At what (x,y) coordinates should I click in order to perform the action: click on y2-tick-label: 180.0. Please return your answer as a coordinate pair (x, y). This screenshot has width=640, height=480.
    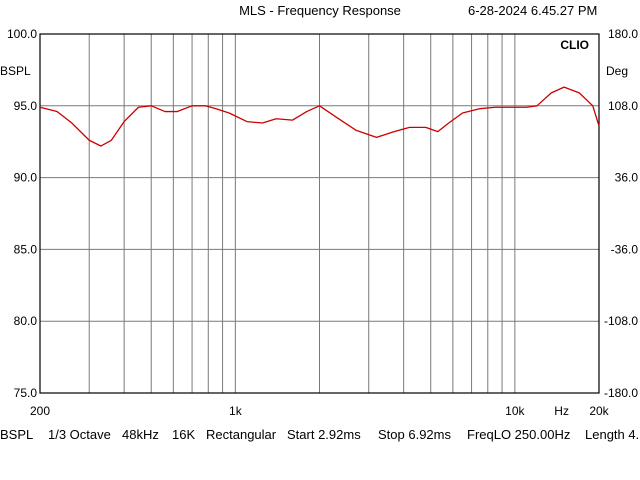
    Looking at the image, I should click on (623, 34).